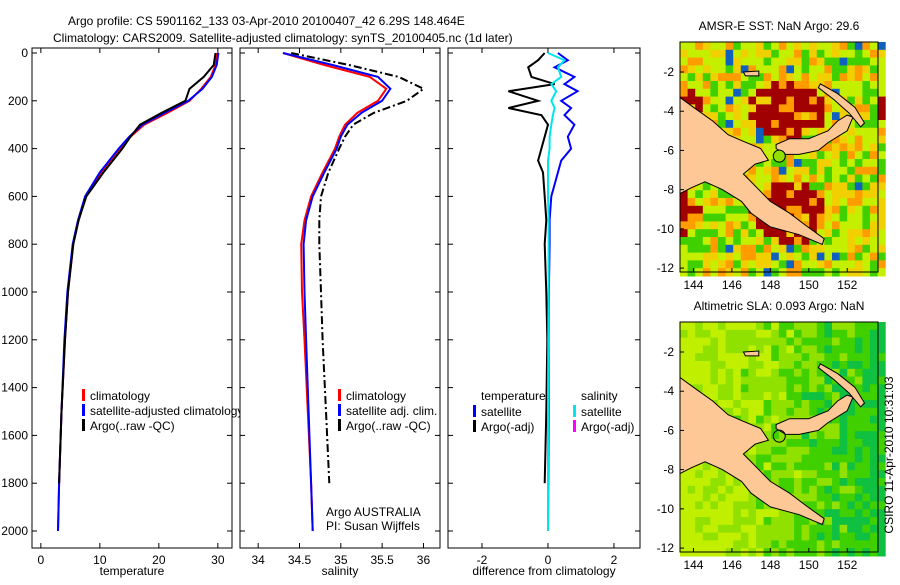  What do you see at coordinates (841, 105) in the screenshot?
I see `new-ireland-land` at bounding box center [841, 105].